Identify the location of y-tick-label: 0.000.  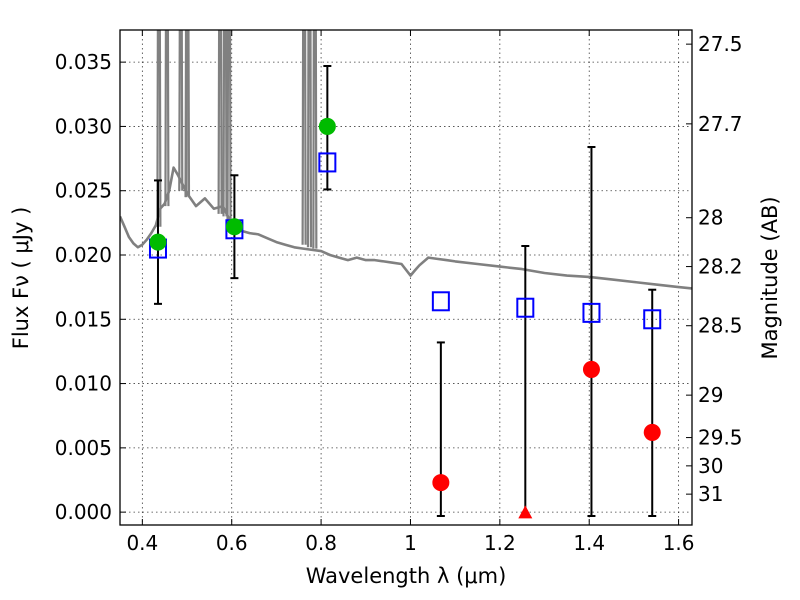
(83, 512).